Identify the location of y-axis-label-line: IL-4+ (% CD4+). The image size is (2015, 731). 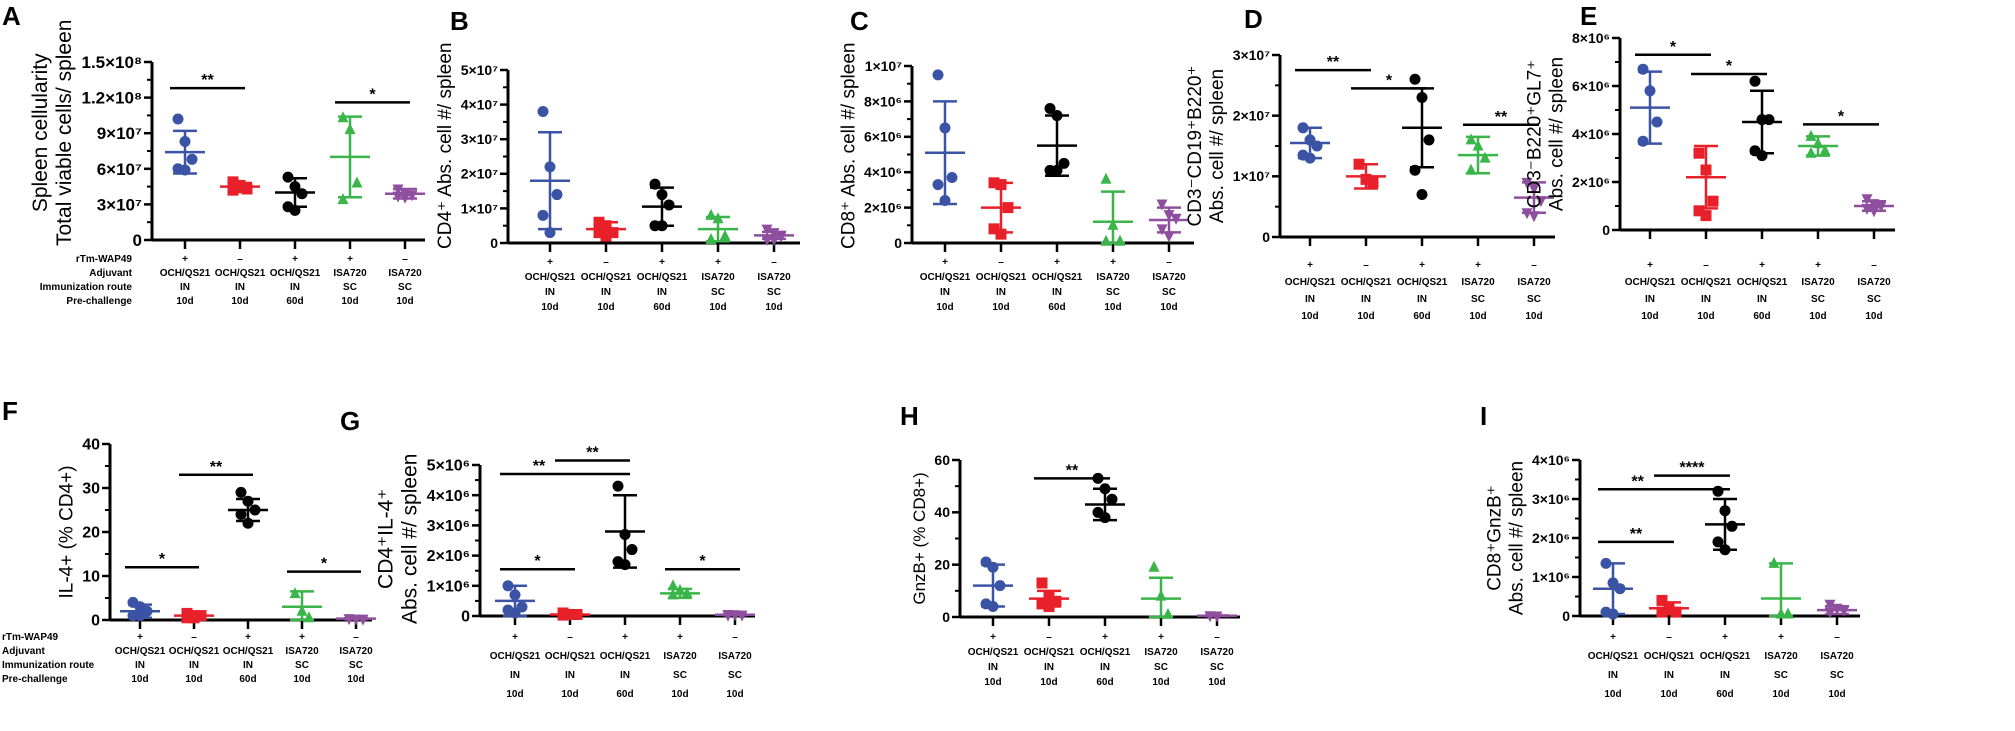
(66, 531).